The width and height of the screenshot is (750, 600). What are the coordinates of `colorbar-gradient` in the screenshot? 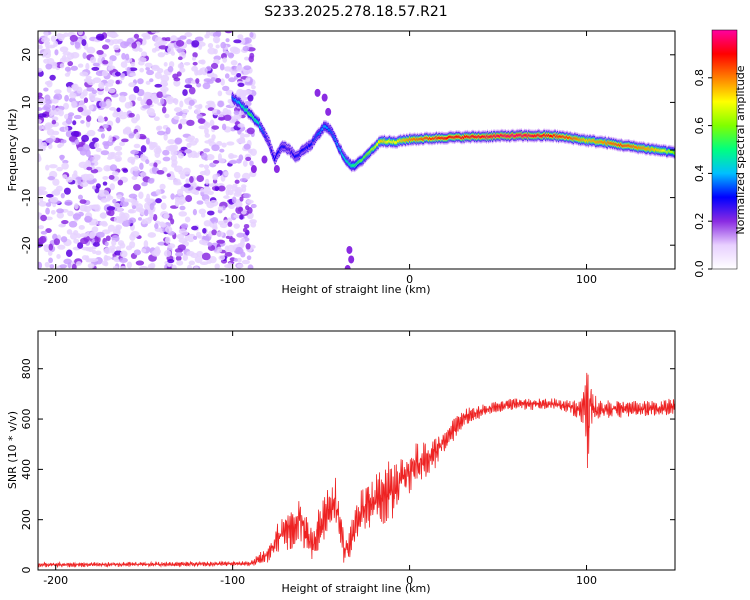 It's located at (724, 149).